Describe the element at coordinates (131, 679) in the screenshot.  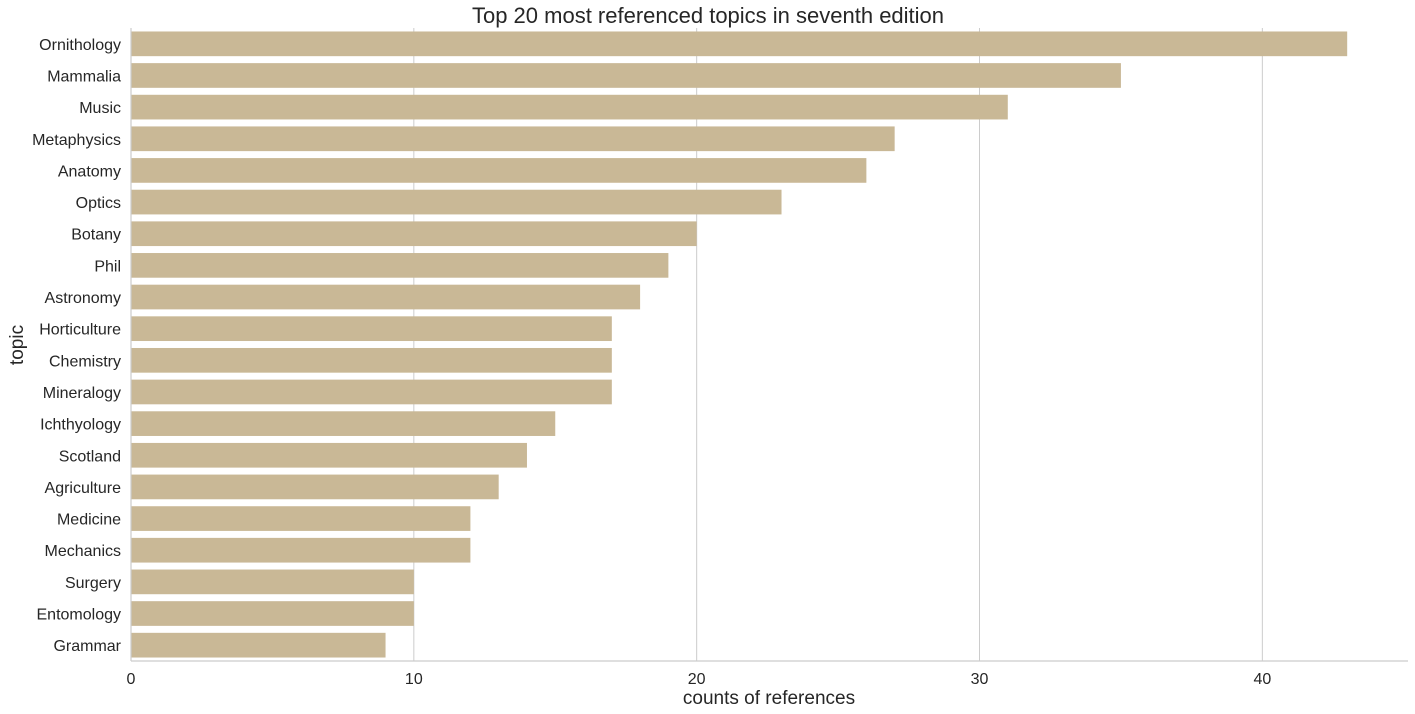
I see `x-tick-label: 0` at that location.